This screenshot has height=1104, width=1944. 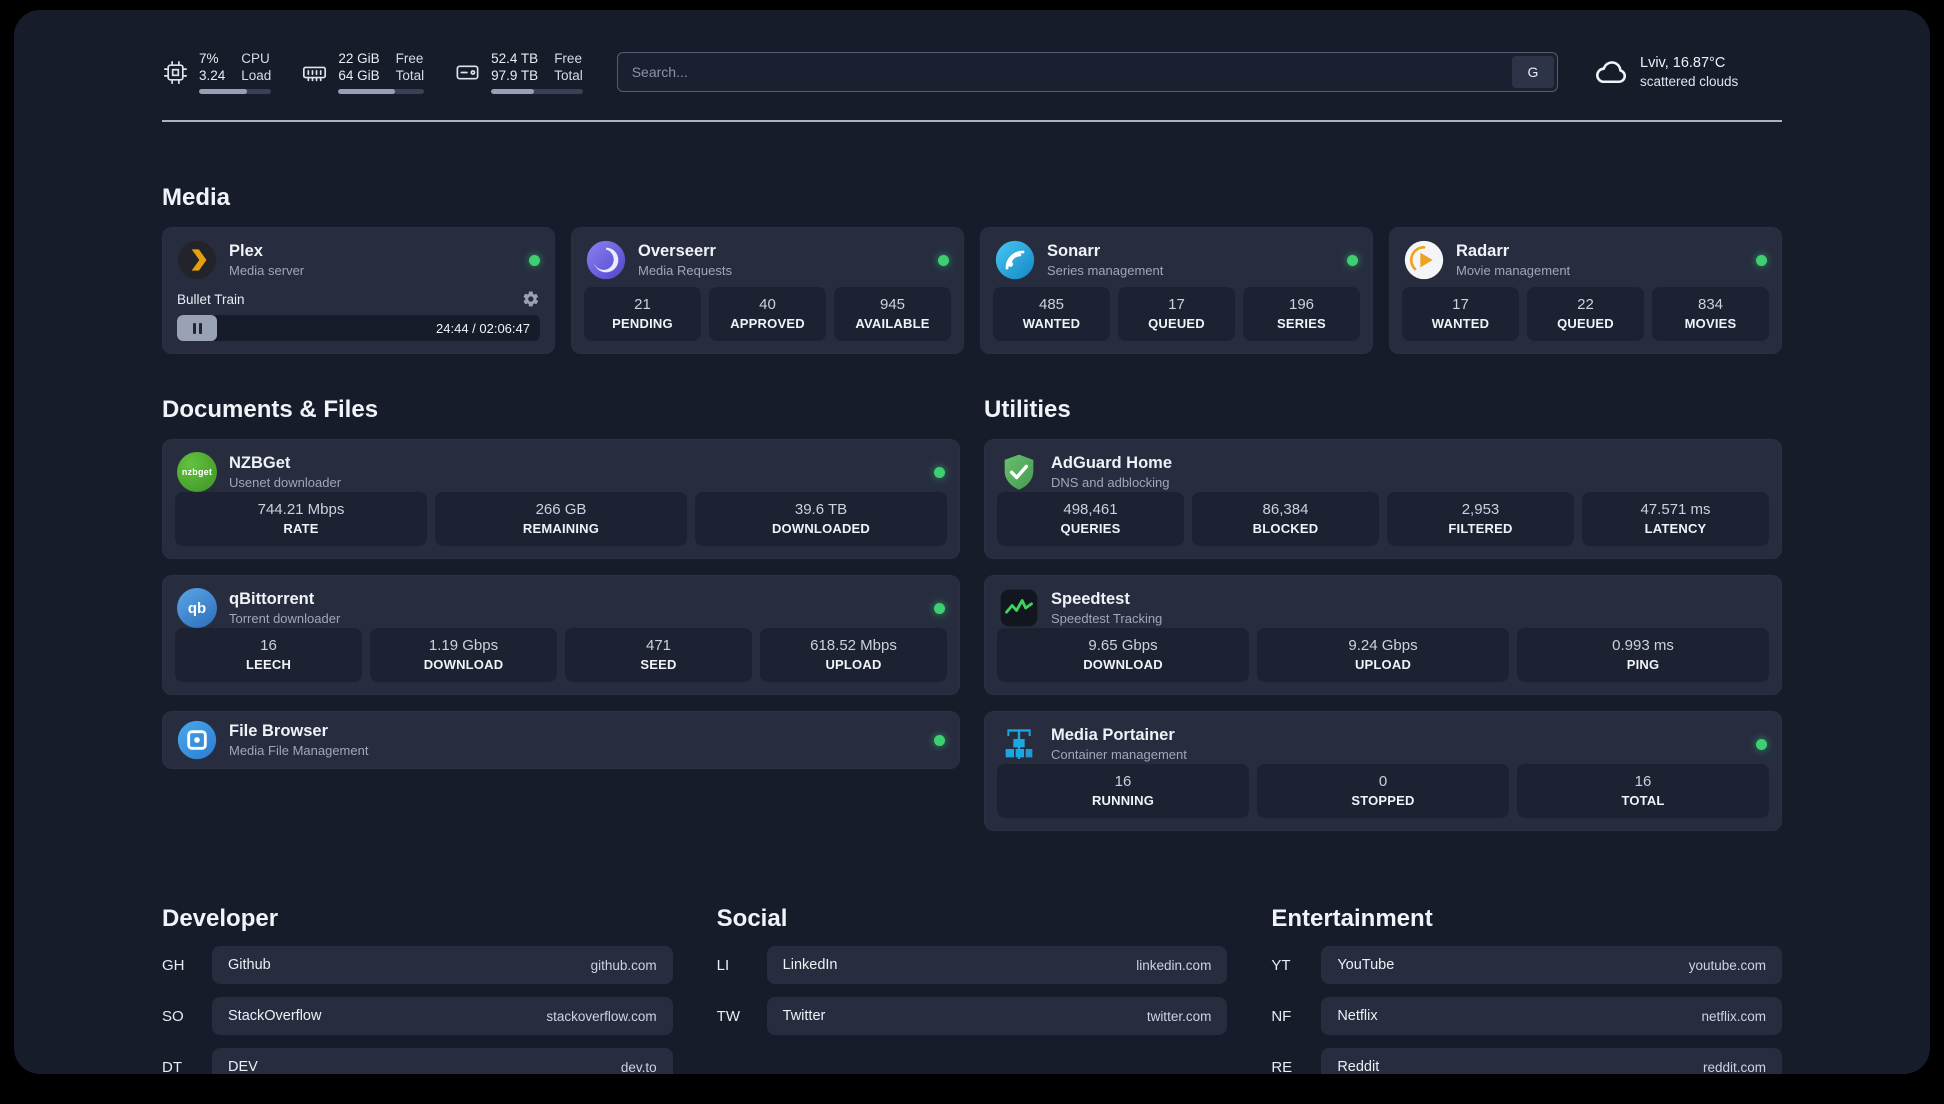 What do you see at coordinates (442, 1061) in the screenshot?
I see `bookmark-dev: DEV dev.to` at bounding box center [442, 1061].